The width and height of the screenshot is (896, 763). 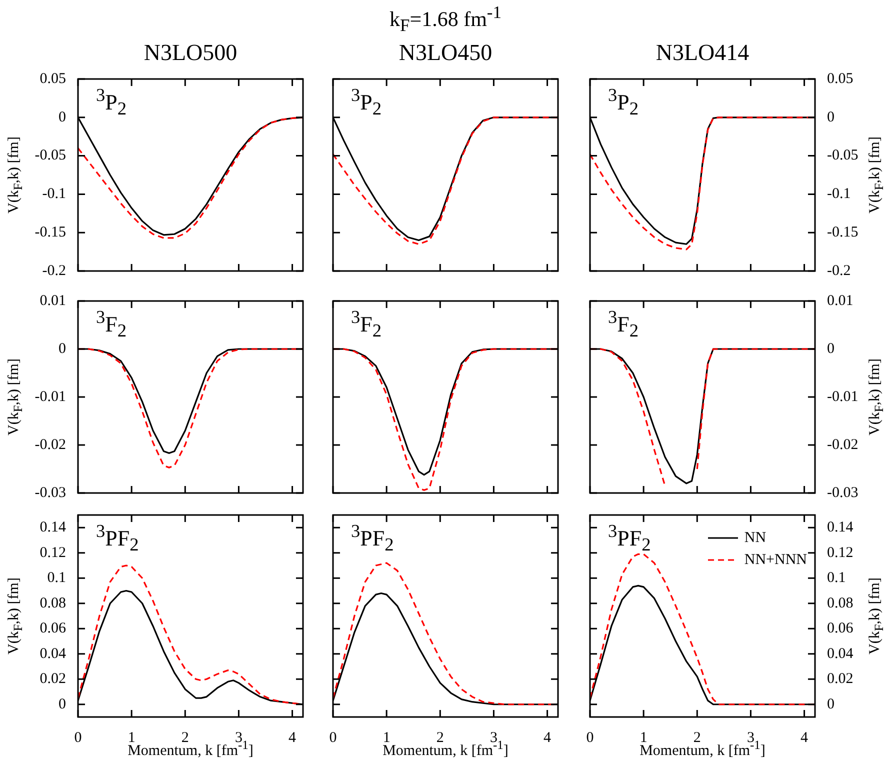 I want to click on chart-title: k$_{F}$=1.68 fm$^{-1}$, so click(x=446, y=19).